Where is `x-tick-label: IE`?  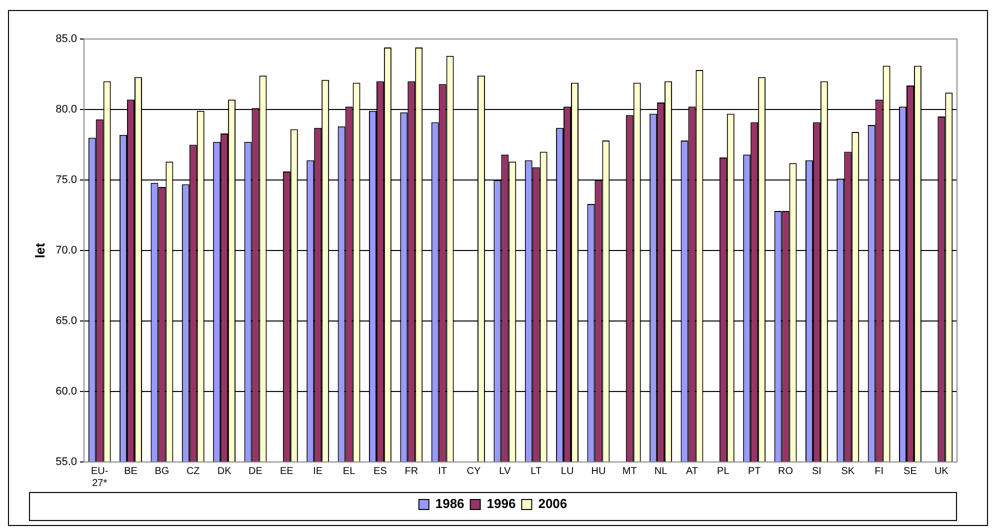
x-tick-label: IE is located at coordinates (318, 471).